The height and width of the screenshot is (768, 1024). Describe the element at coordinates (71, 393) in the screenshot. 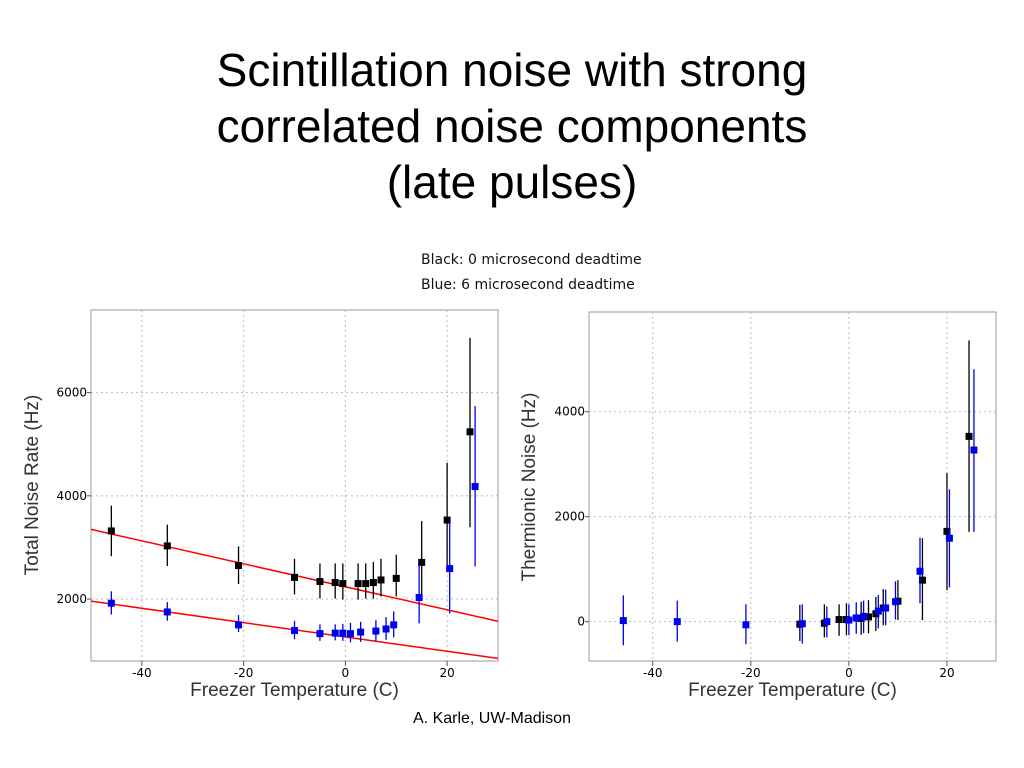

I see `y-tick-label: 6000` at that location.